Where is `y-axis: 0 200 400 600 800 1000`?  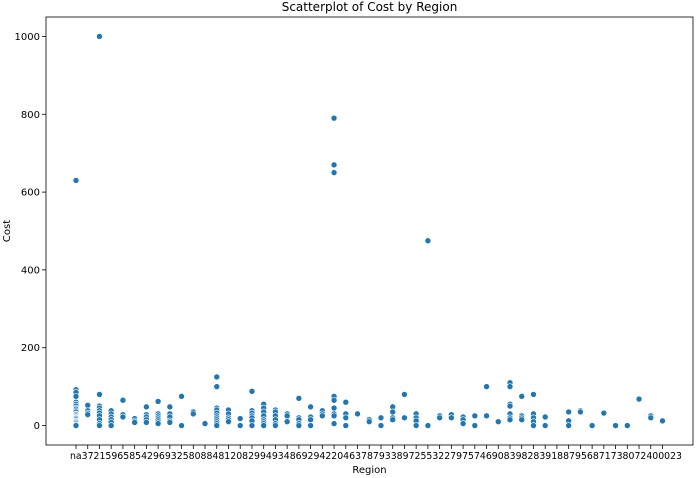 y-axis: 0 200 400 600 800 1000 is located at coordinates (30, 232).